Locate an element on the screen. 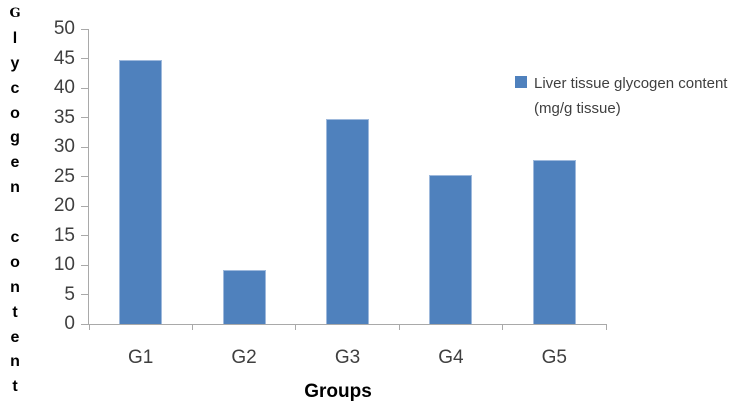 This screenshot has height=415, width=756. legend-label-line: Liver tissue glycogen content is located at coordinates (631, 83).